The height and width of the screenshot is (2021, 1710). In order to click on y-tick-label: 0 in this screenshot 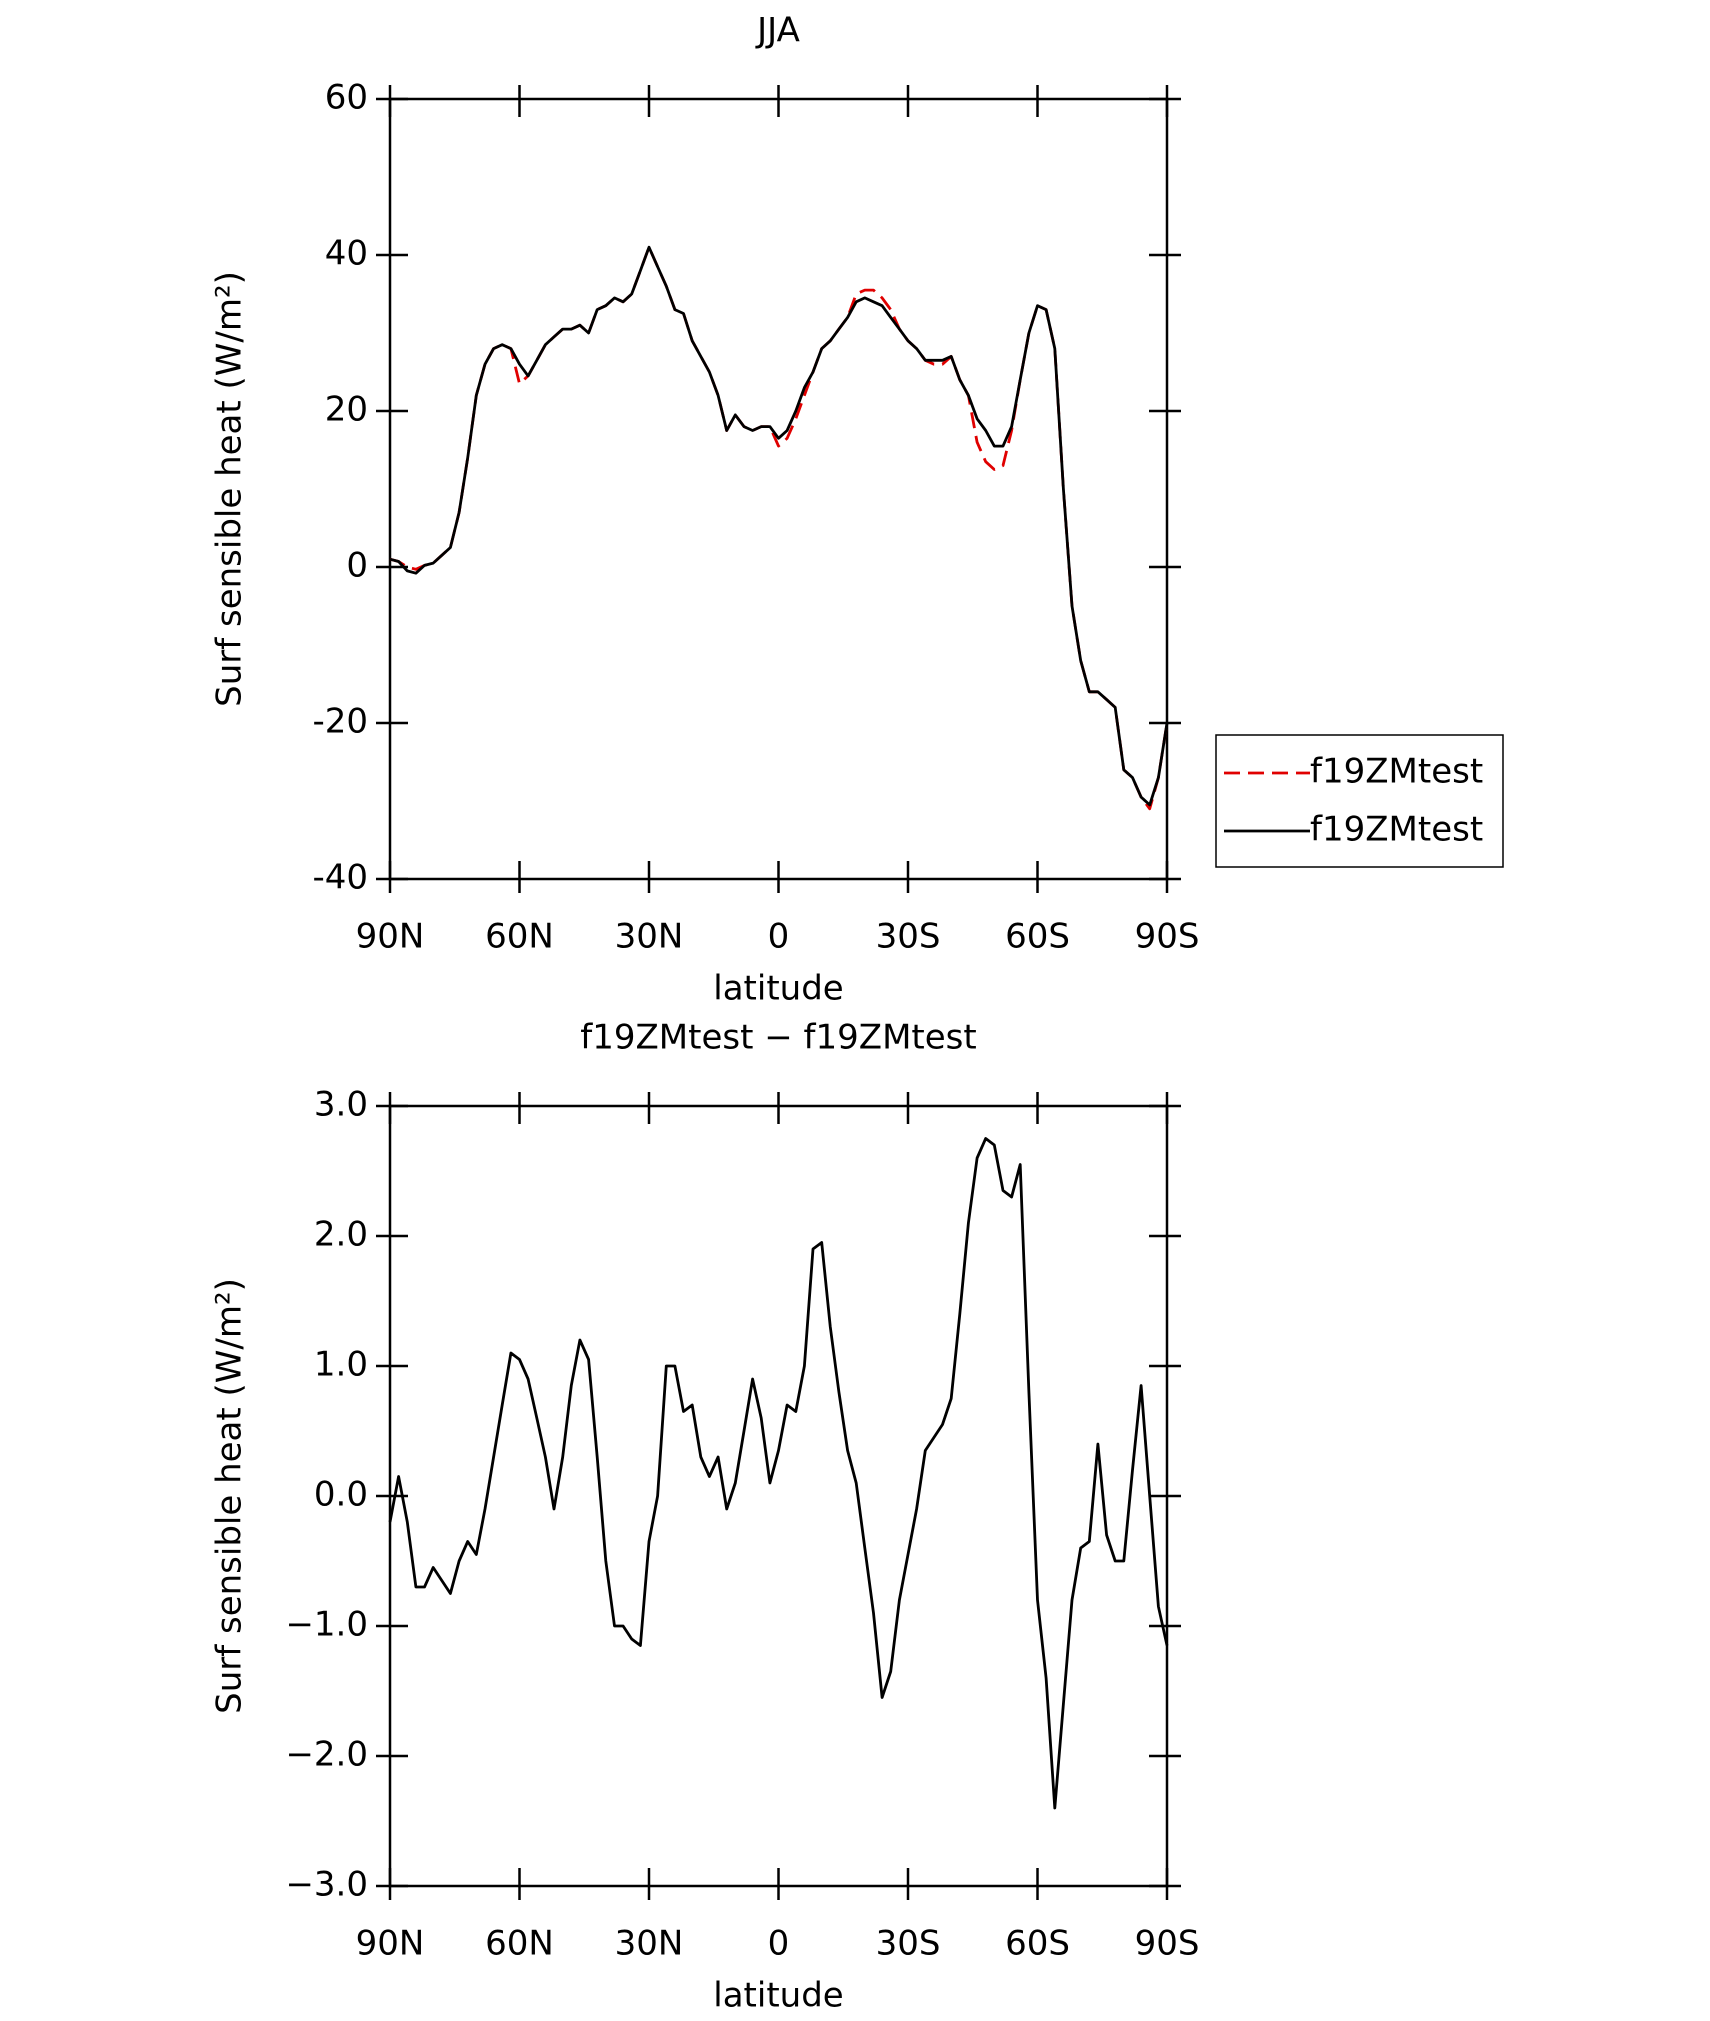, I will do `click(357, 566)`.